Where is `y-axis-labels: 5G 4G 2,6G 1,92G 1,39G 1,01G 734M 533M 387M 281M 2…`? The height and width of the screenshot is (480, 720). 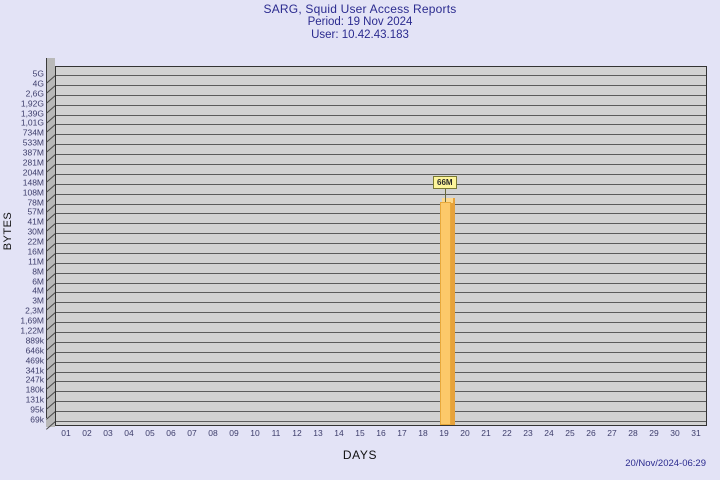 y-axis-labels: 5G 4G 2,6G 1,92G 1,39G 1,01G 734M 533M 387M 281M 2… is located at coordinates (22, 248).